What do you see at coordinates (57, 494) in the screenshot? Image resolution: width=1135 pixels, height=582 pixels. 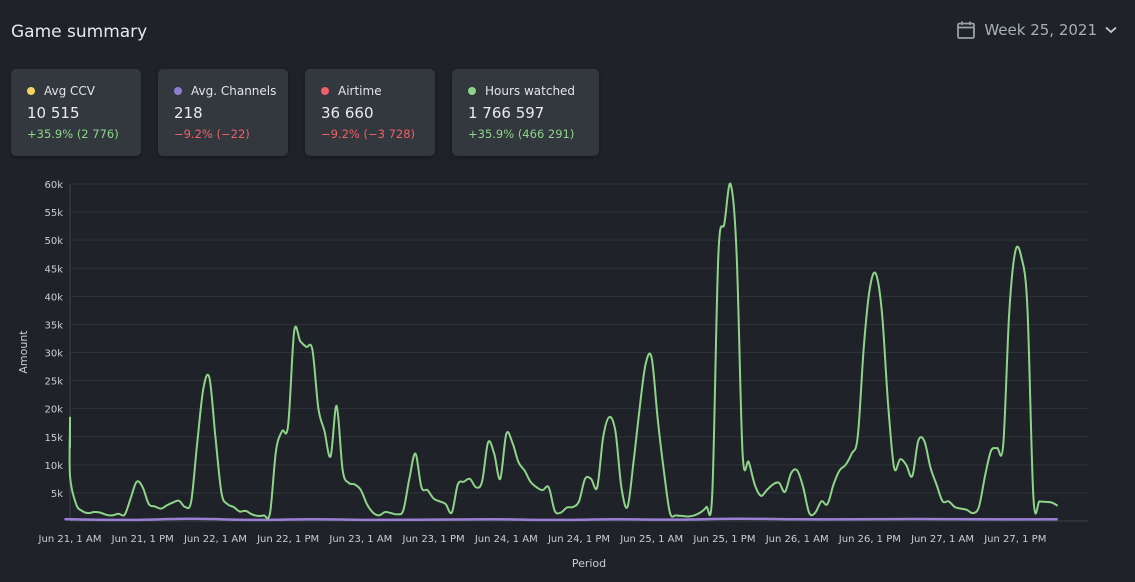 I see `y-tick-label: 5k` at bounding box center [57, 494].